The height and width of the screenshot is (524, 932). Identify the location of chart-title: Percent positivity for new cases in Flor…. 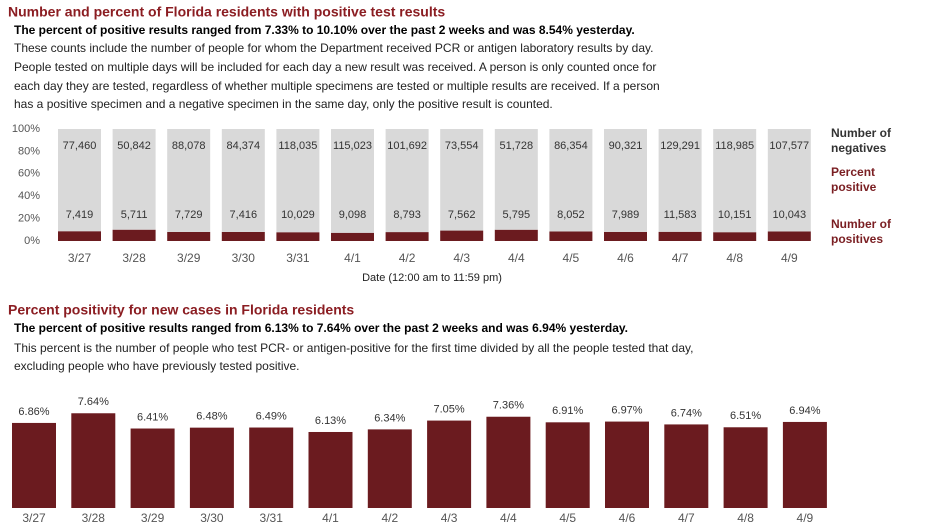
(181, 310).